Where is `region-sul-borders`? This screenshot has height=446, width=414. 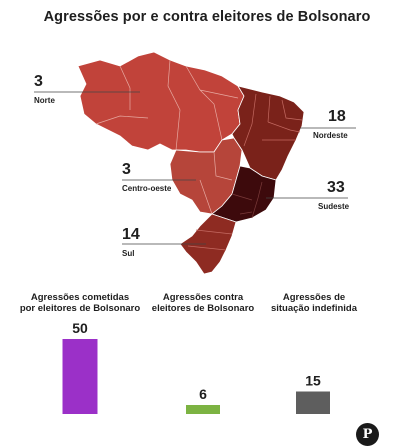
region-sul-borders is located at coordinates (210, 240).